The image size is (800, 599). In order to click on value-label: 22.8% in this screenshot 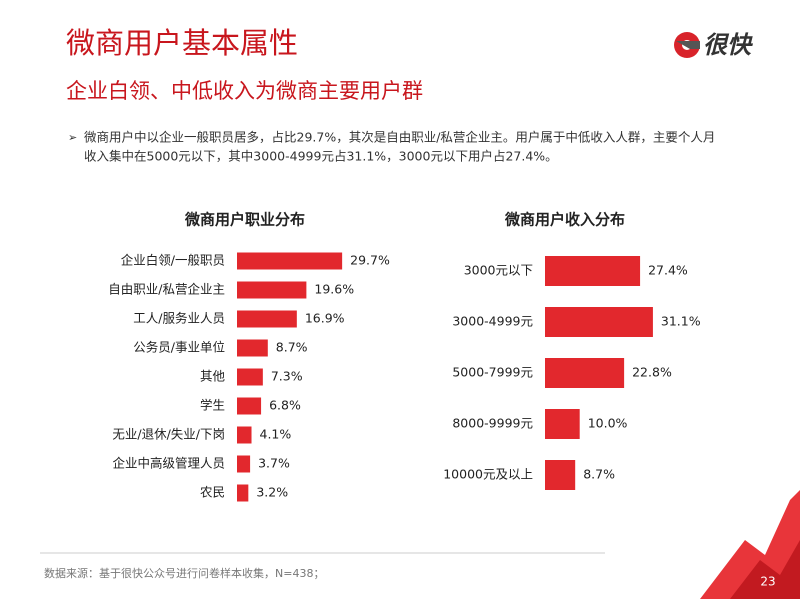, I will do `click(652, 372)`.